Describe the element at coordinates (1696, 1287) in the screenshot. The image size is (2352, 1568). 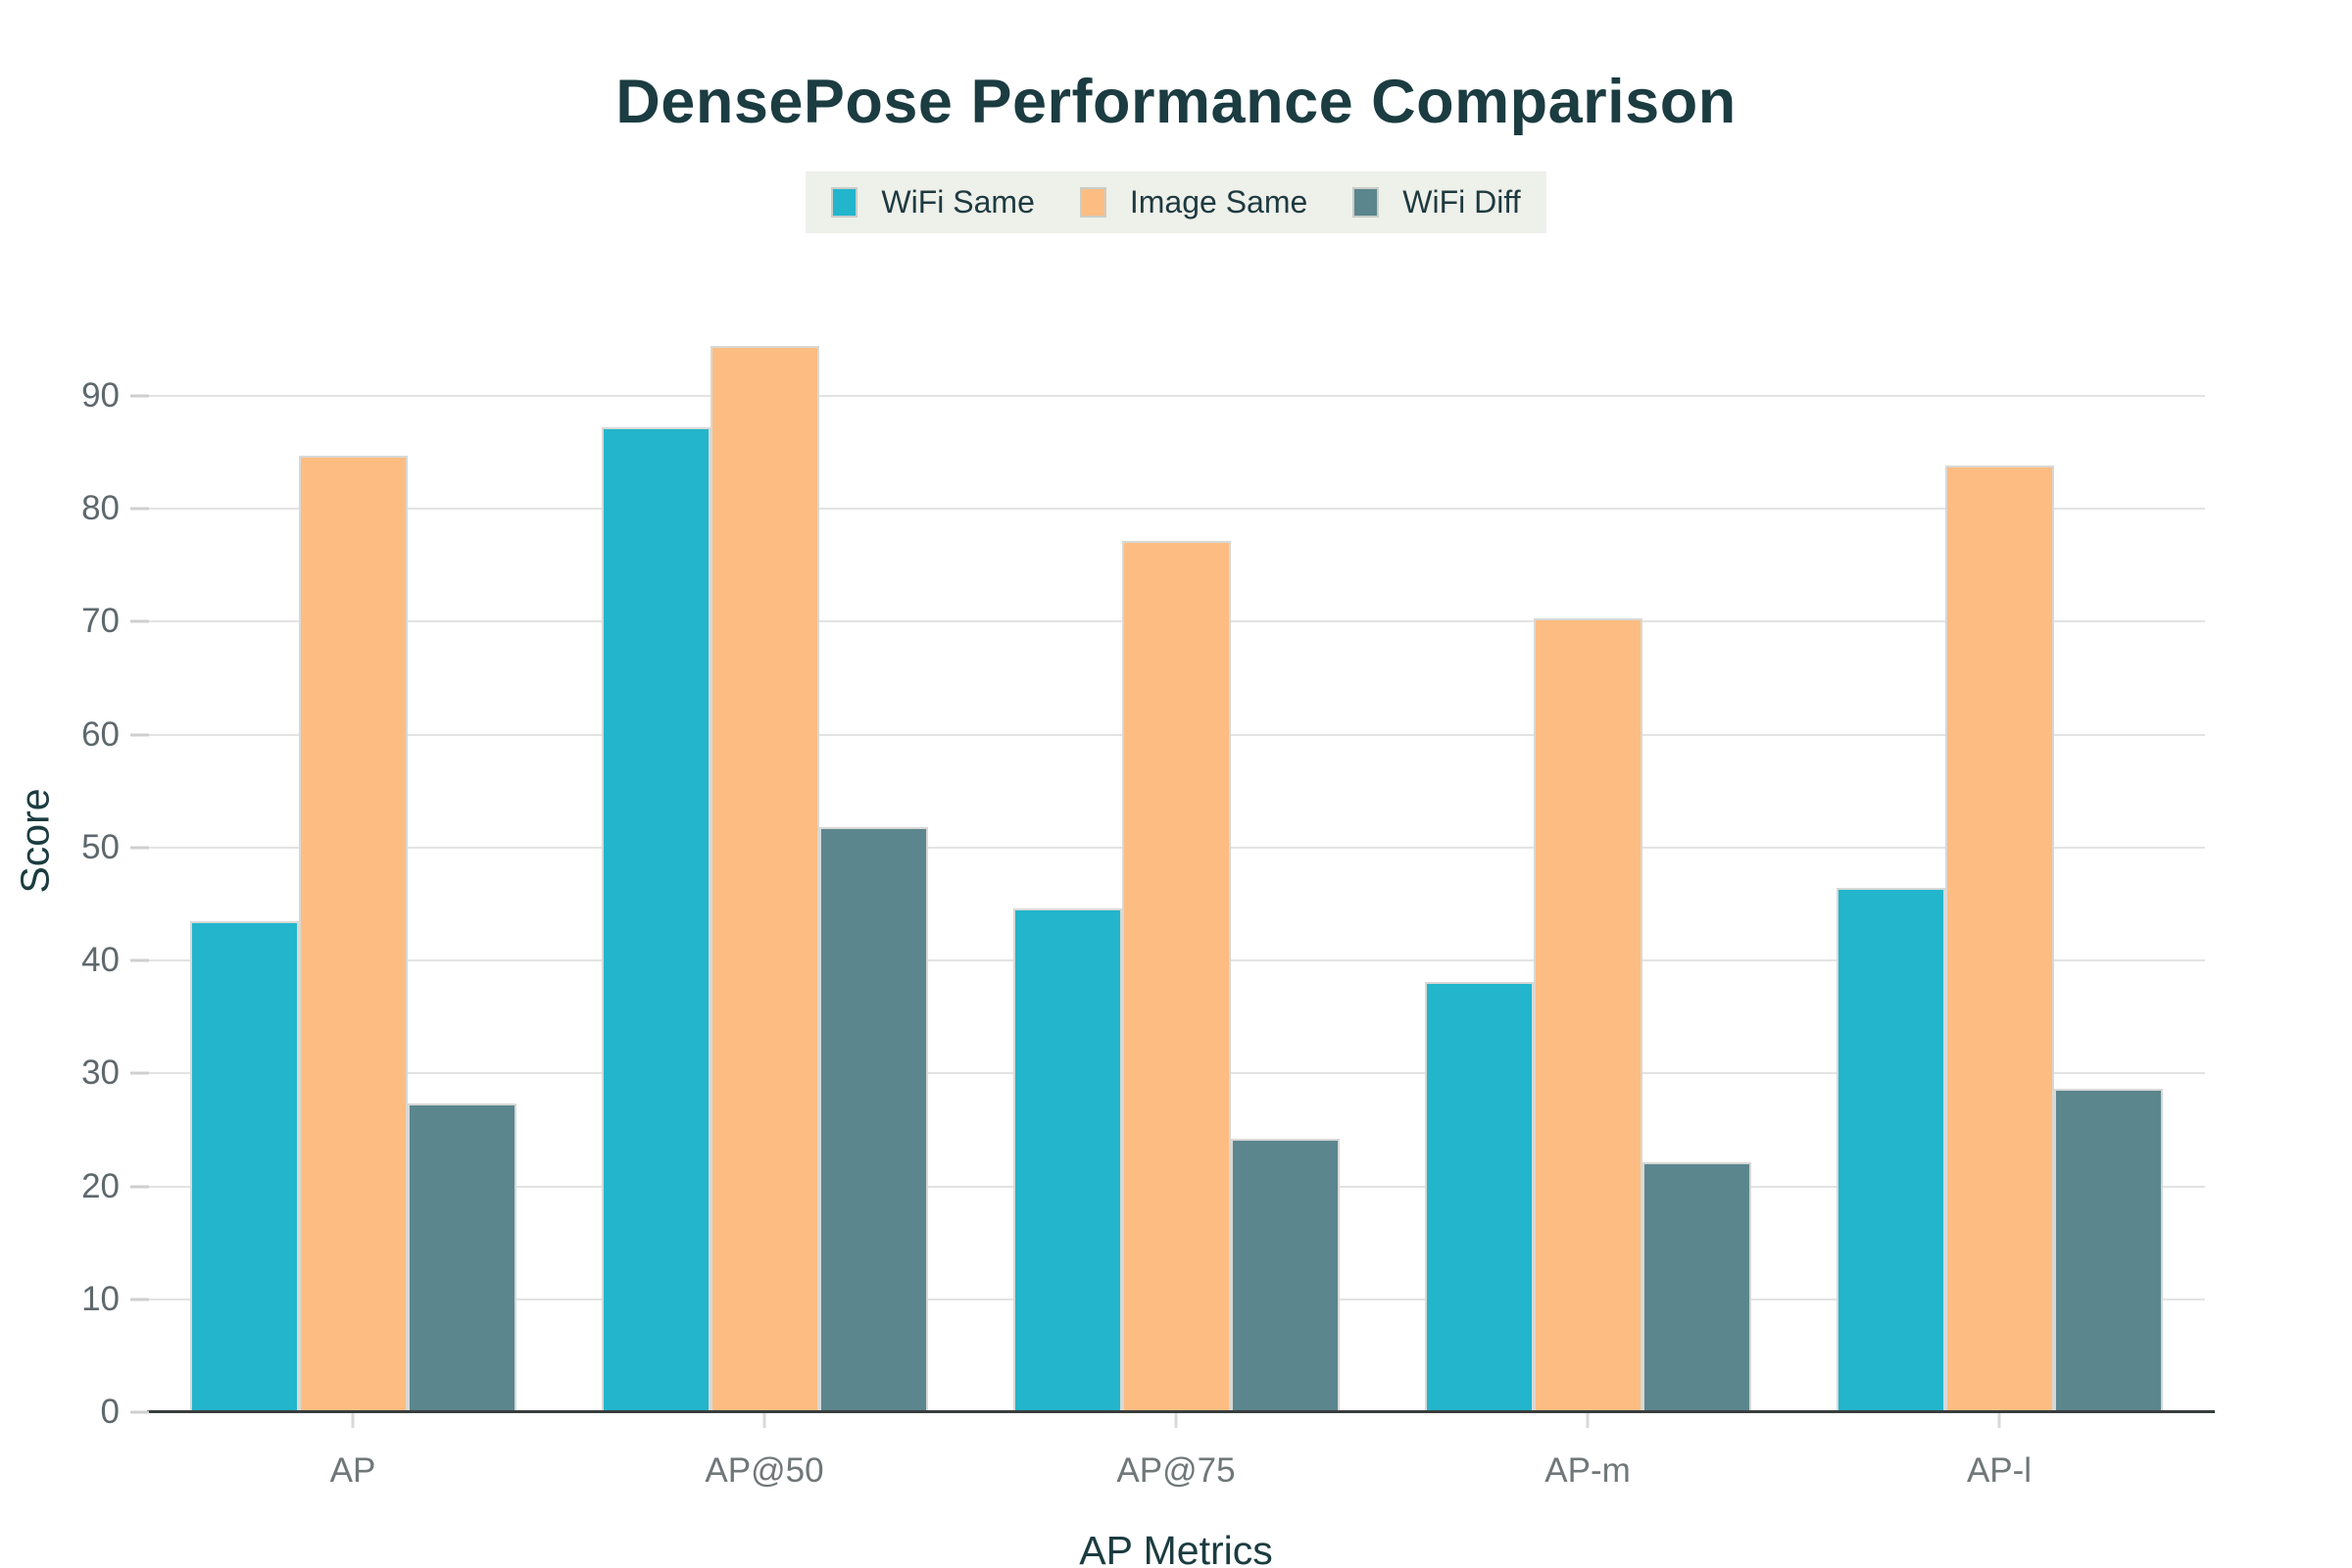
I see `bar-wifi-diff-ap-m` at that location.